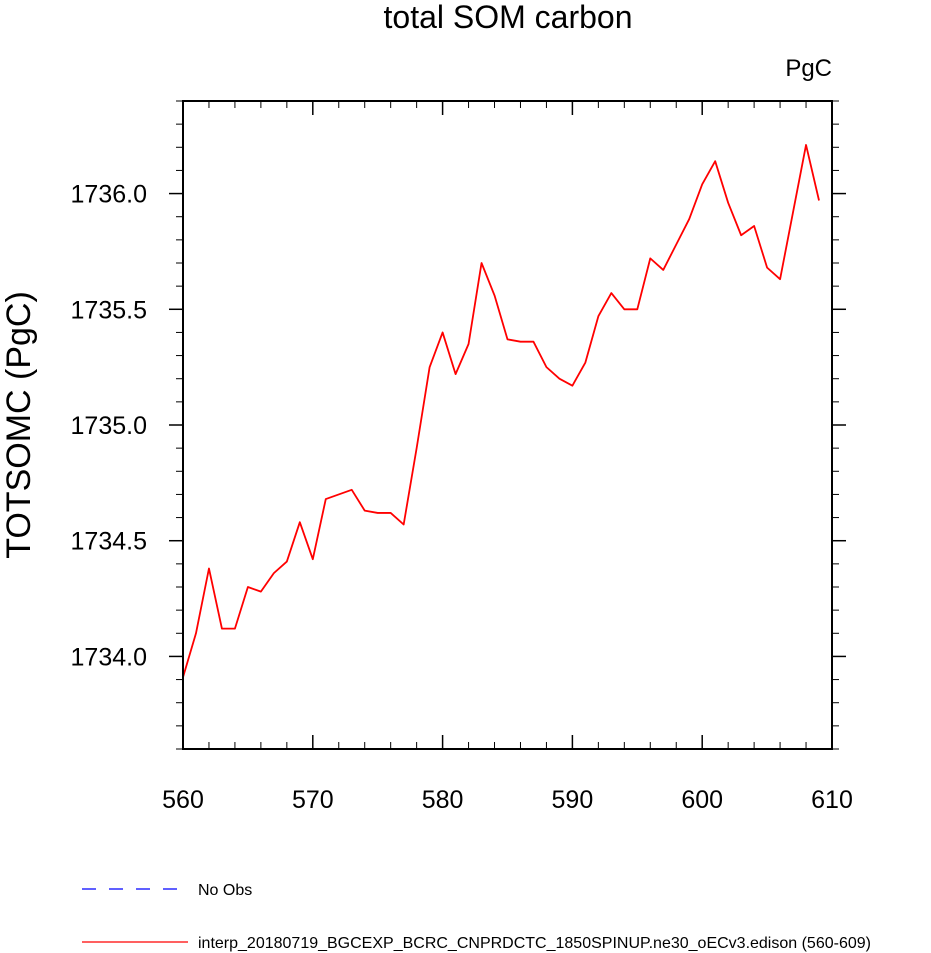 The image size is (931, 953). Describe the element at coordinates (507, 800) in the screenshot. I see `x-tick-labels: 560 570 580 590 600 610` at that location.